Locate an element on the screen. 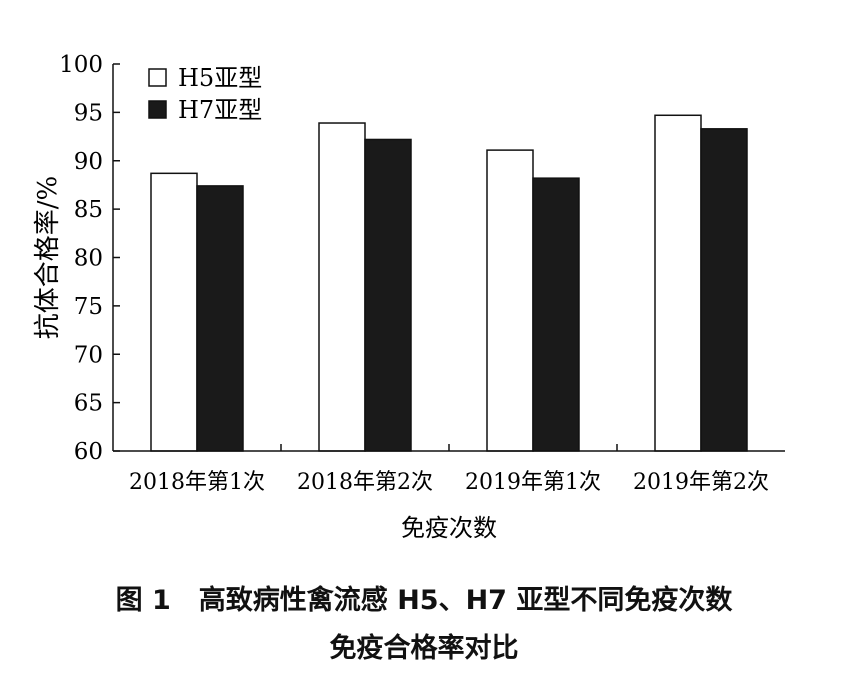  y-tick-label: 95 is located at coordinates (88, 113).